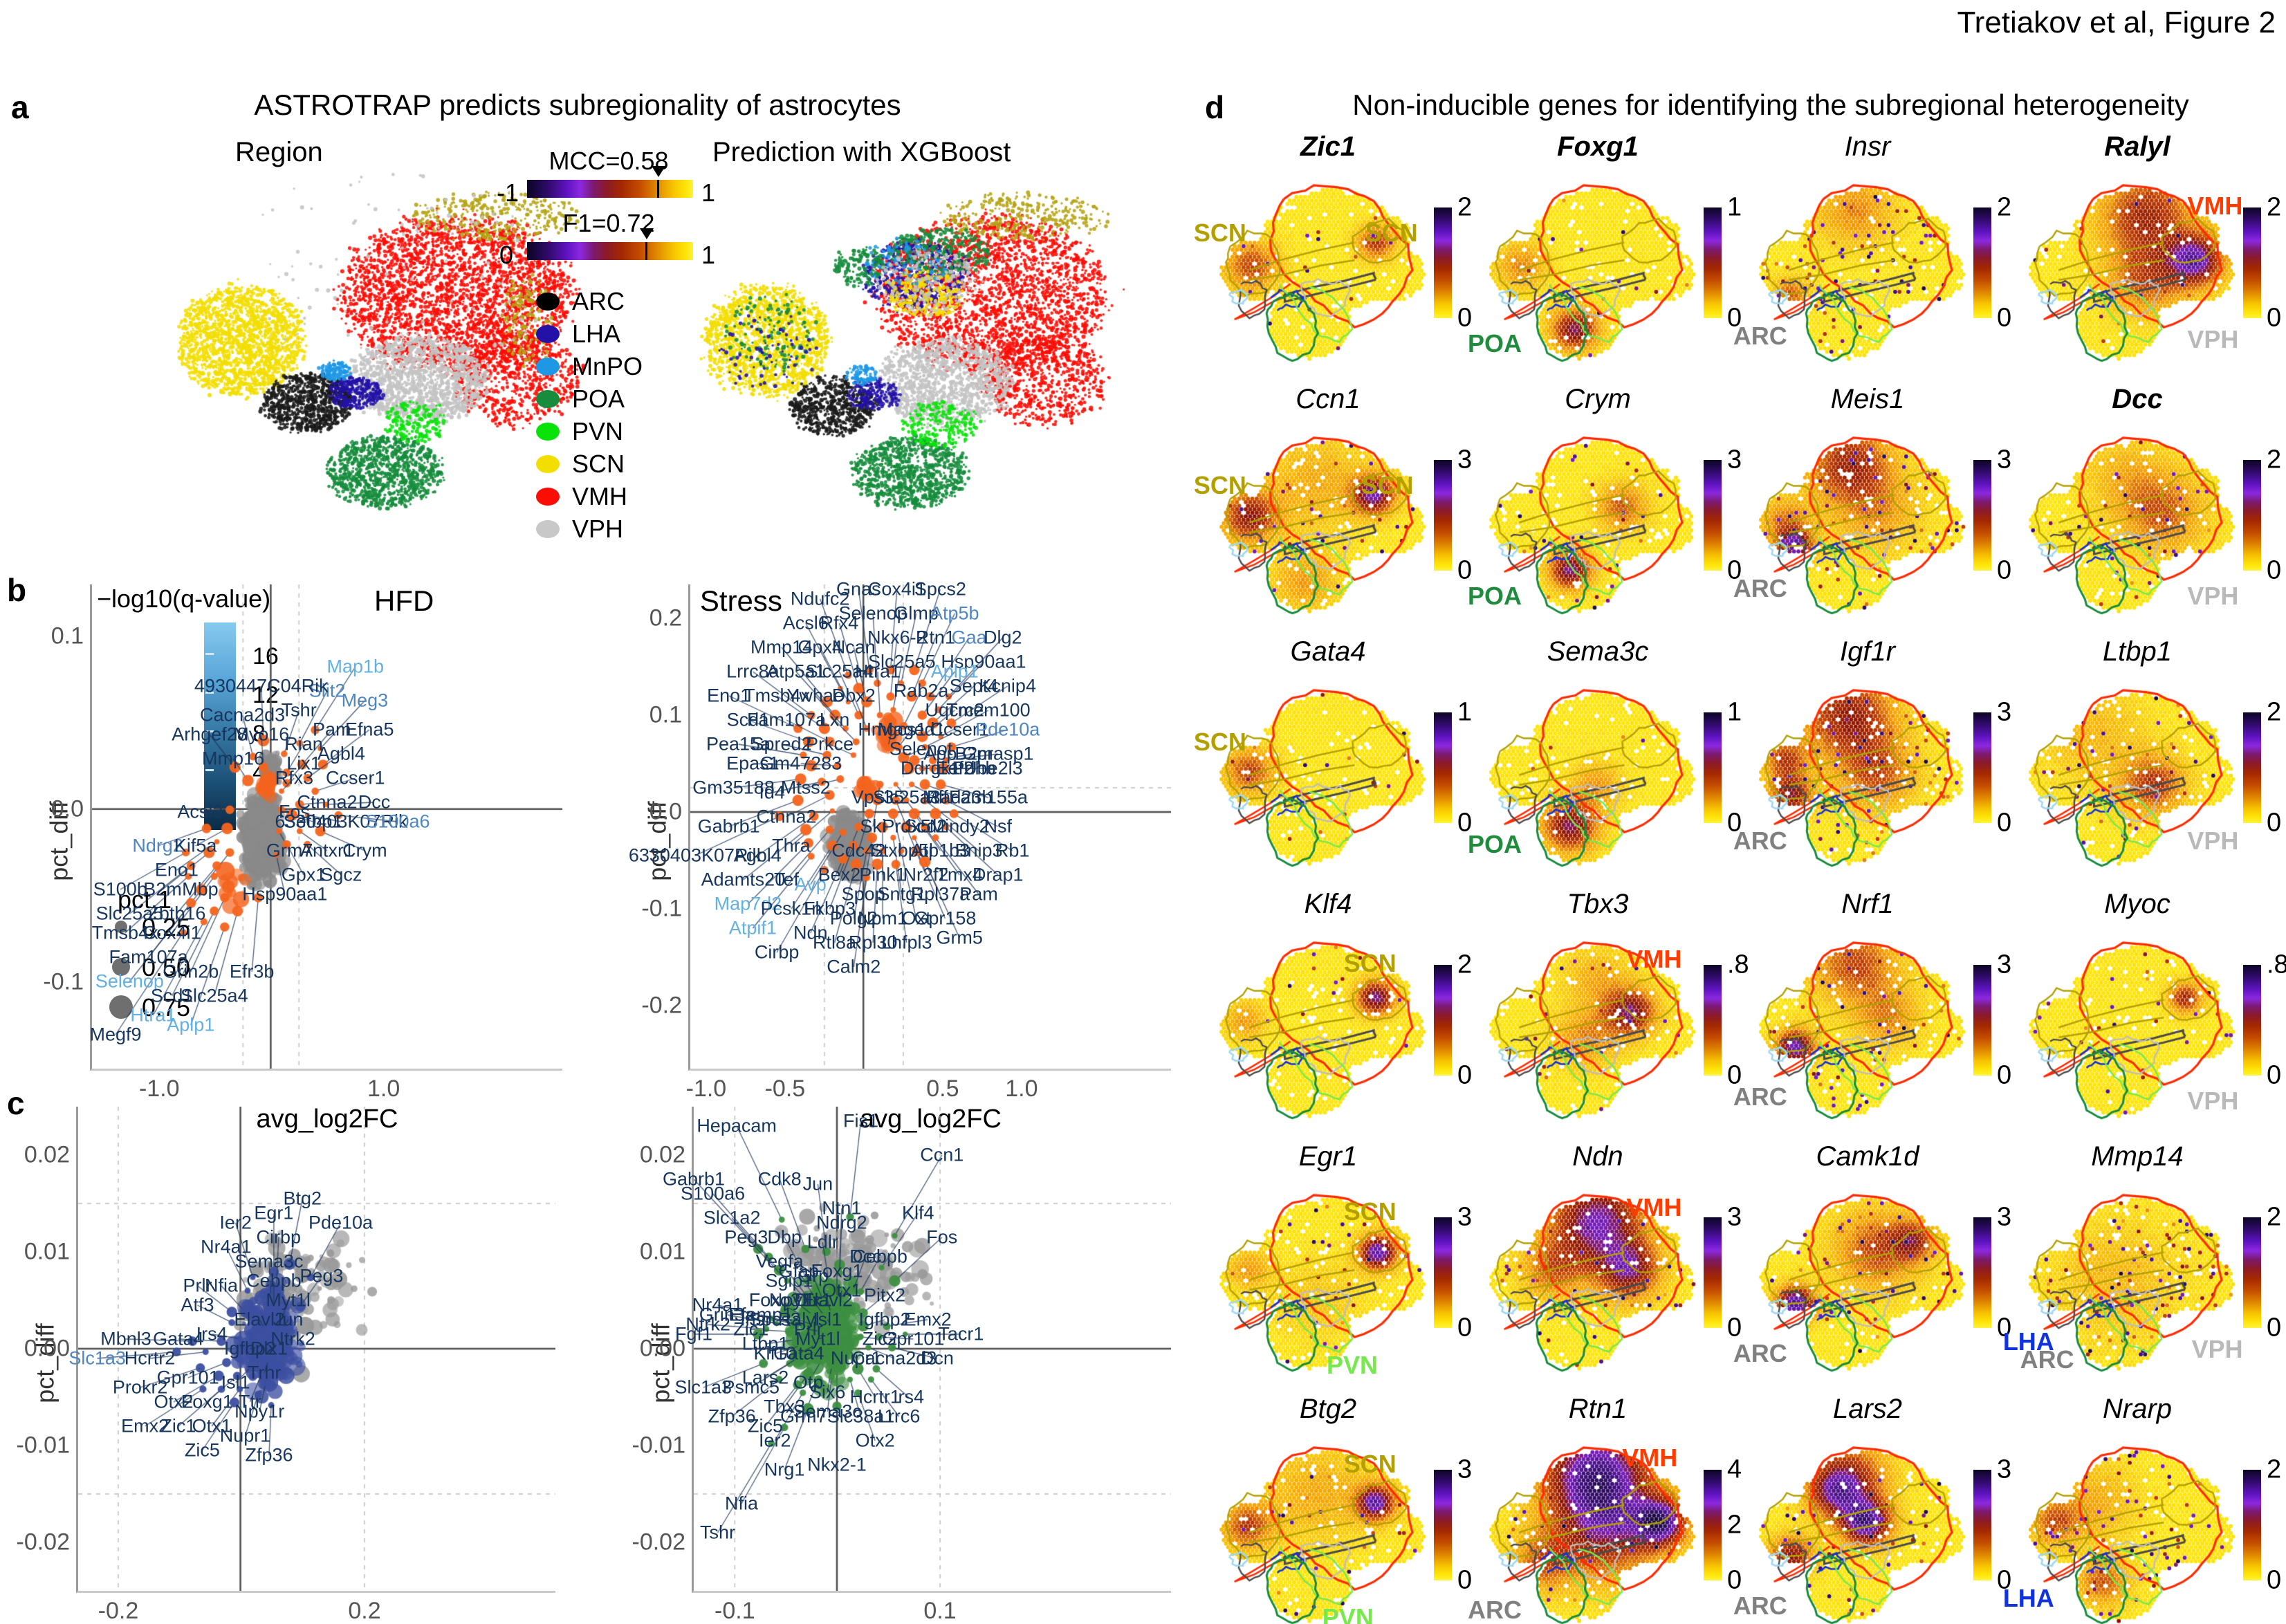  I want to click on panel-c-label: c, so click(16, 1103).